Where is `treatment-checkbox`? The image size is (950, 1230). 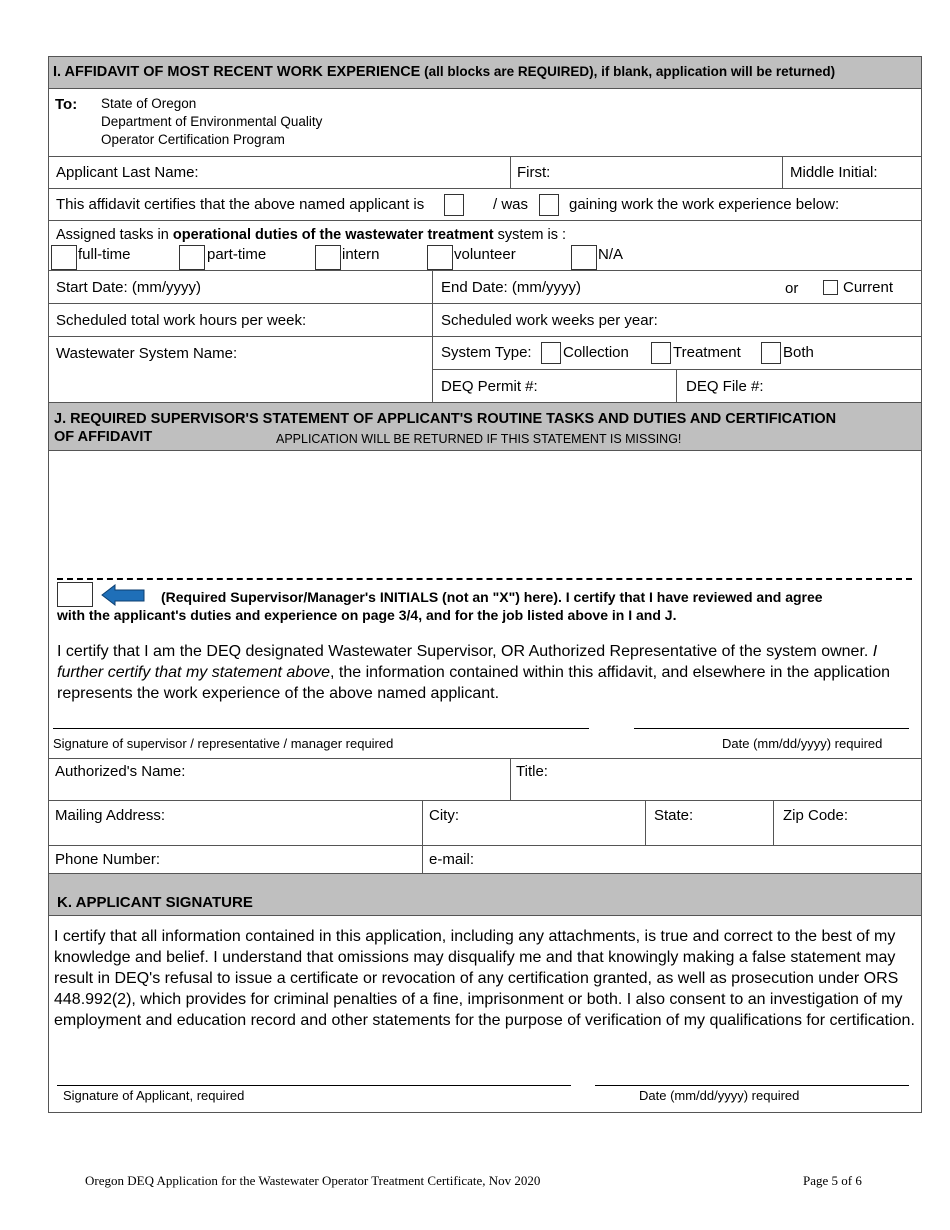 treatment-checkbox is located at coordinates (661, 353).